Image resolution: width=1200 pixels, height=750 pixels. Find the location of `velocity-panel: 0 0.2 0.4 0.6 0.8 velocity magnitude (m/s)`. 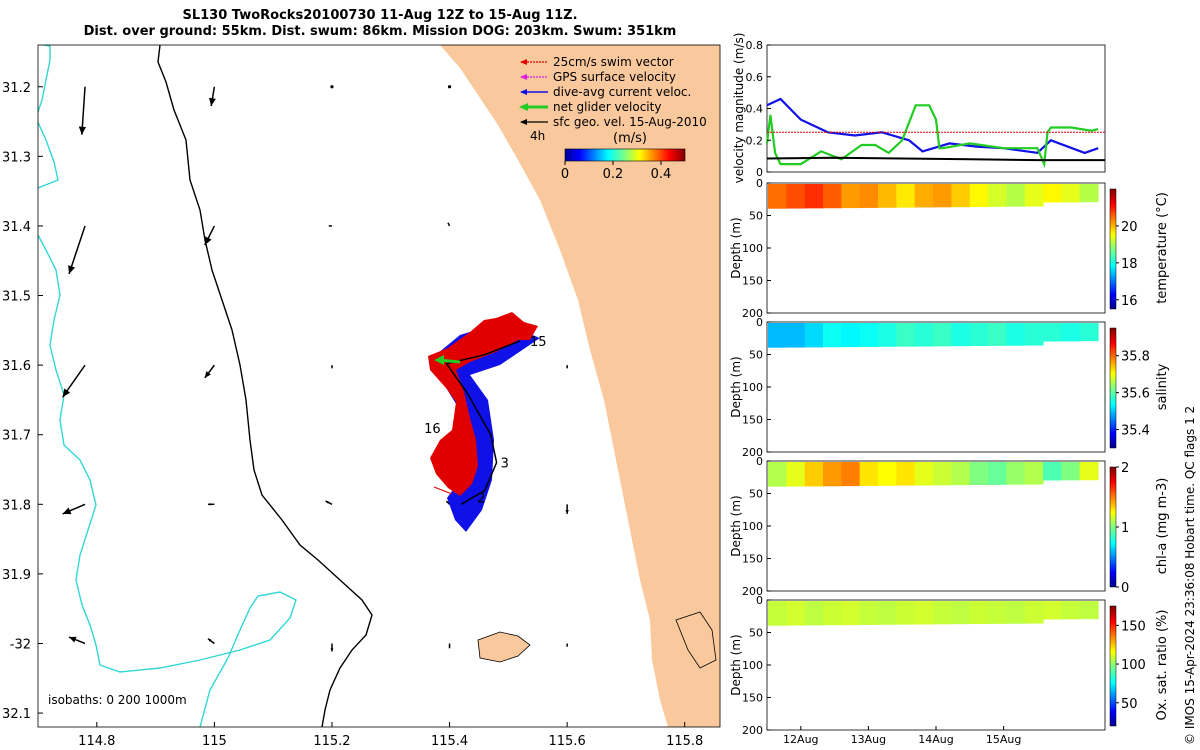

velocity-panel: 0 0.2 0.4 0.6 0.8 velocity magnitude (m/s) is located at coordinates (919, 108).